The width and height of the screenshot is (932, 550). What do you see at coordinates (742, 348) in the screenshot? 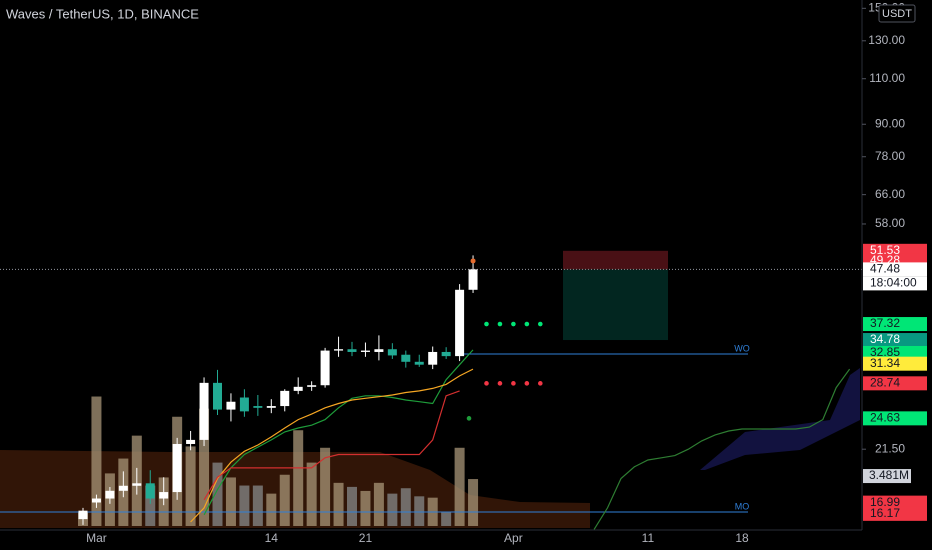
I see `level-label: WO` at bounding box center [742, 348].